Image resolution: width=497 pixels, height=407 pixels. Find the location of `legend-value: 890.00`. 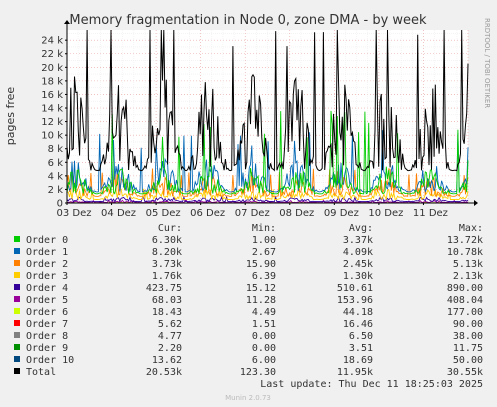

legend-value: 890.00 is located at coordinates (465, 288).